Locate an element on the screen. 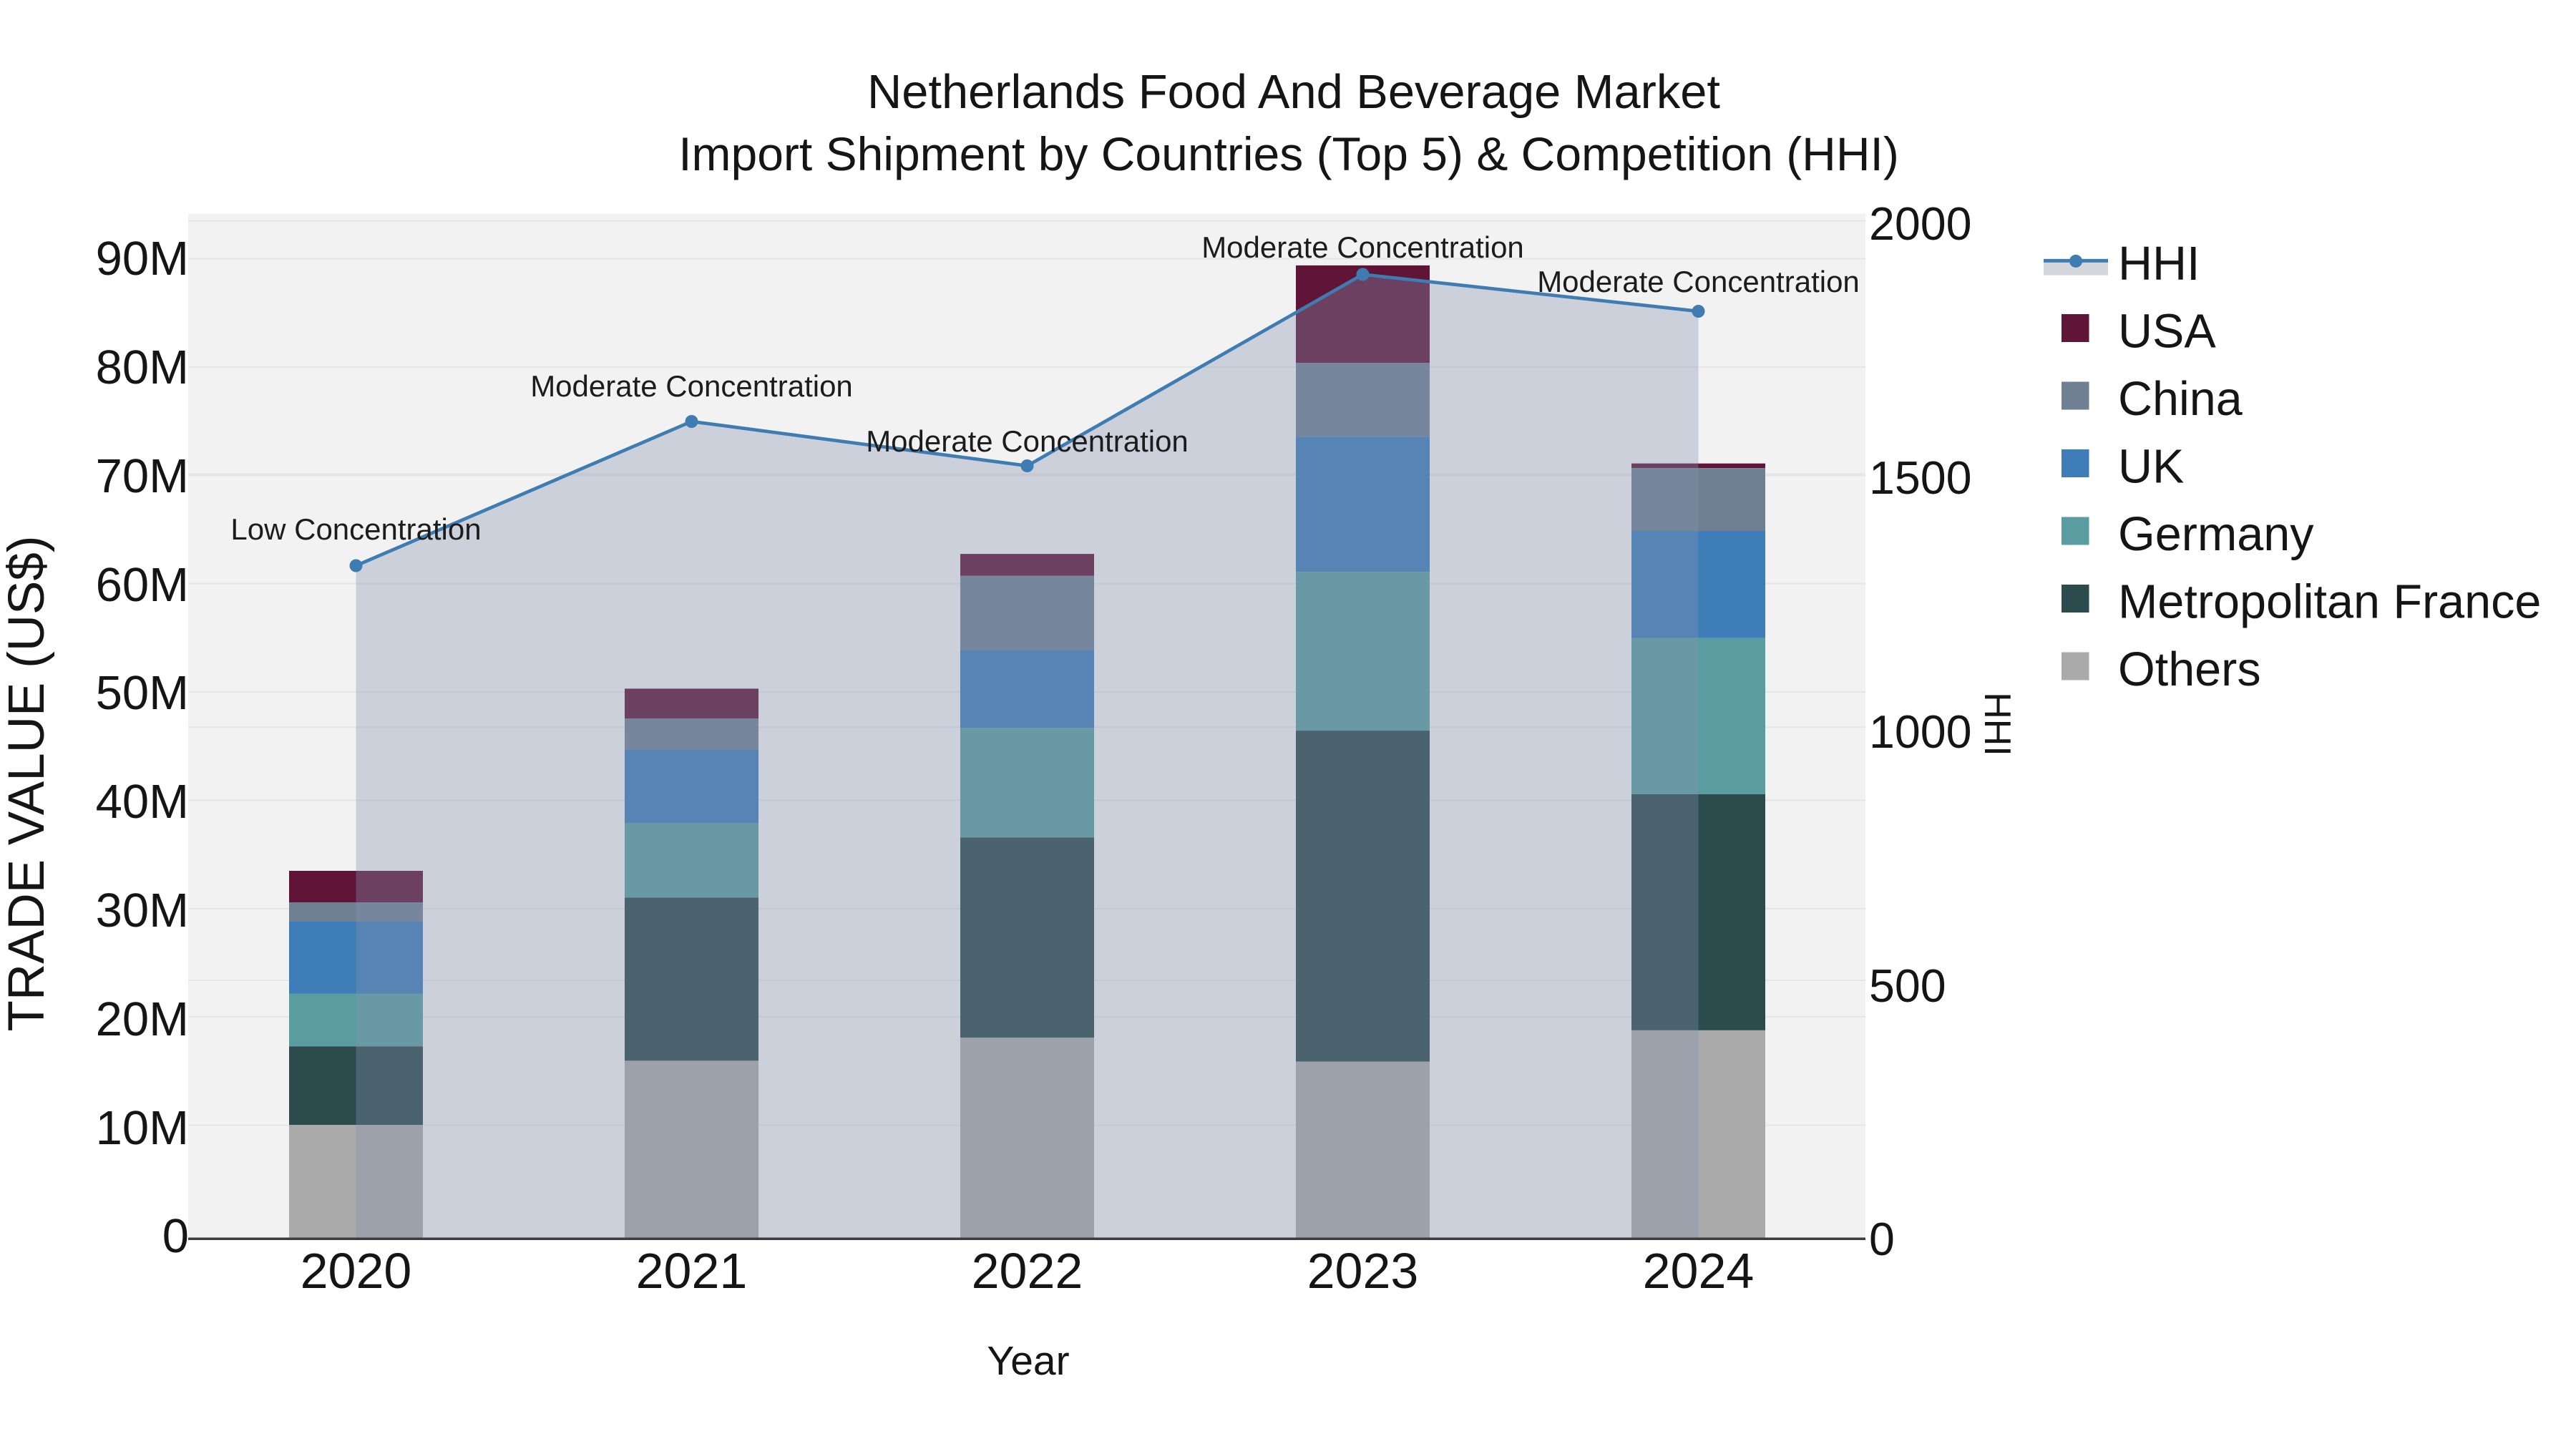  svg-text: 40M is located at coordinates (142, 802).